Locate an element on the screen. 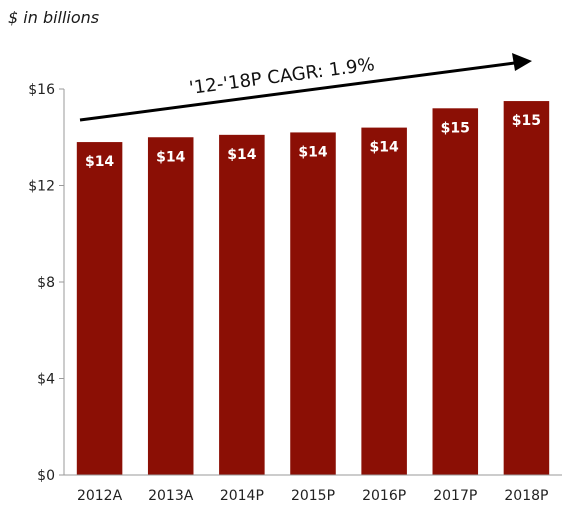 The height and width of the screenshot is (505, 568). y-tick-label: $0 is located at coordinates (46, 476).